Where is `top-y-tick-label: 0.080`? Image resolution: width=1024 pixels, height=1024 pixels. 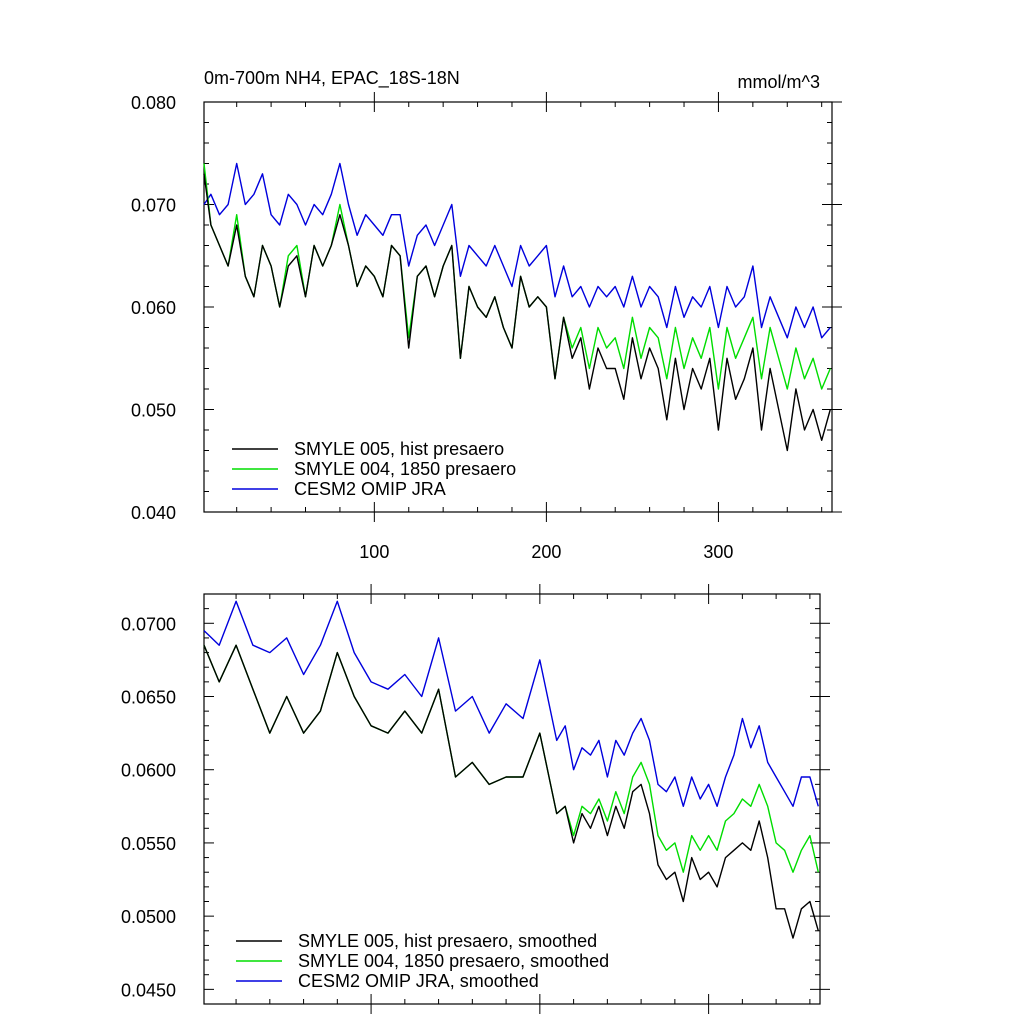
top-y-tick-label: 0.080 is located at coordinates (153, 103).